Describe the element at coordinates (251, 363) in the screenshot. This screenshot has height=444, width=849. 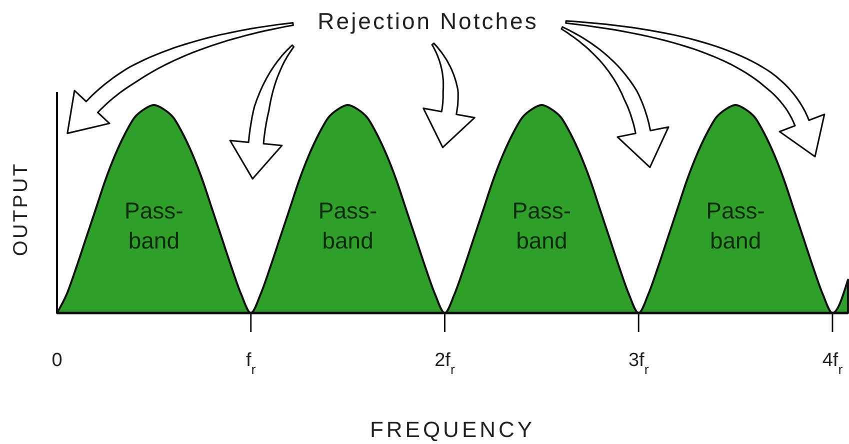
I see `x-tick-label: f$_{r}$` at that location.